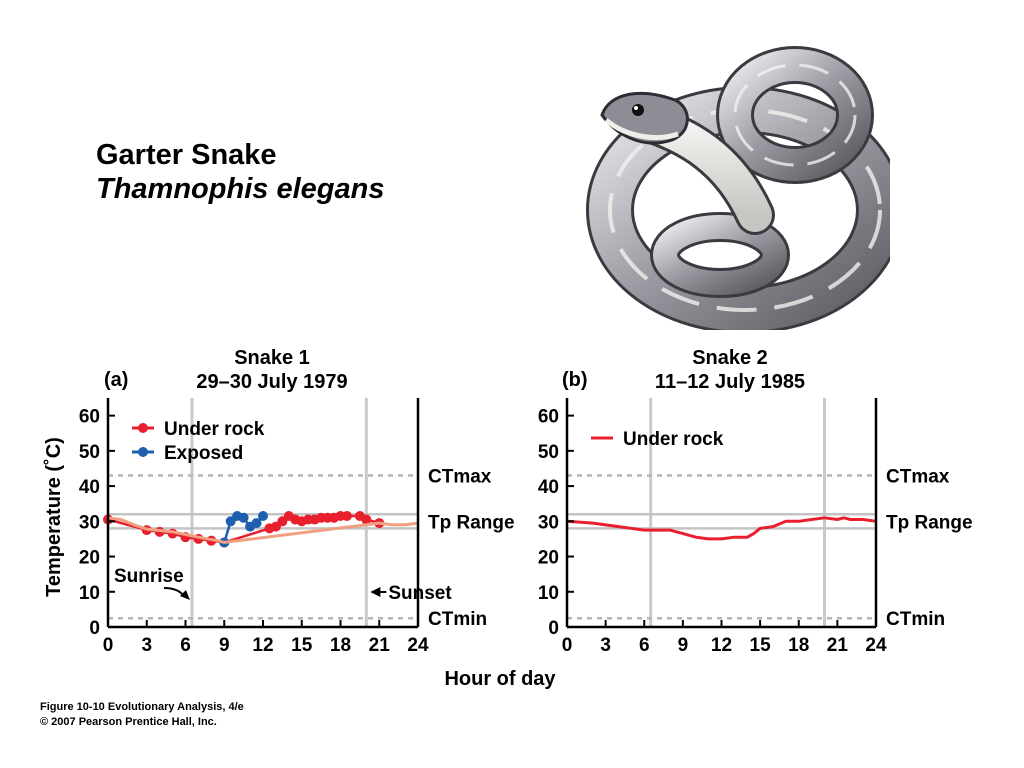 The height and width of the screenshot is (768, 1024). I want to click on x-tick-label-a-4: 12, so click(262, 645).